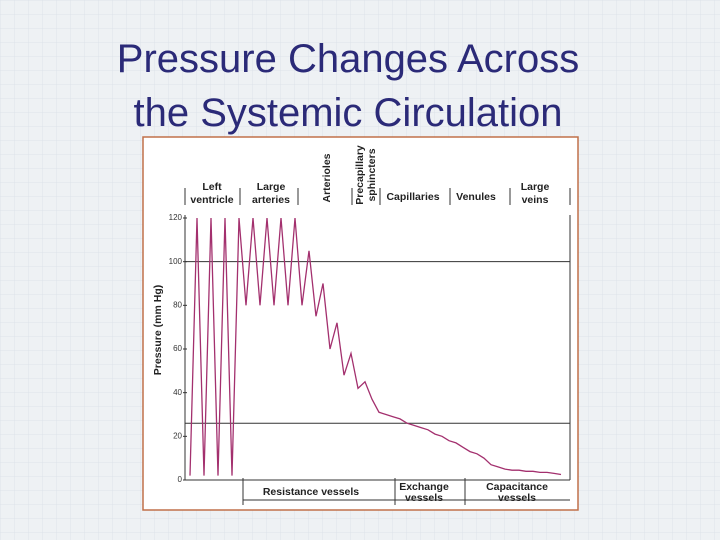  What do you see at coordinates (211, 200) in the screenshot?
I see `segment-label: ventricle` at bounding box center [211, 200].